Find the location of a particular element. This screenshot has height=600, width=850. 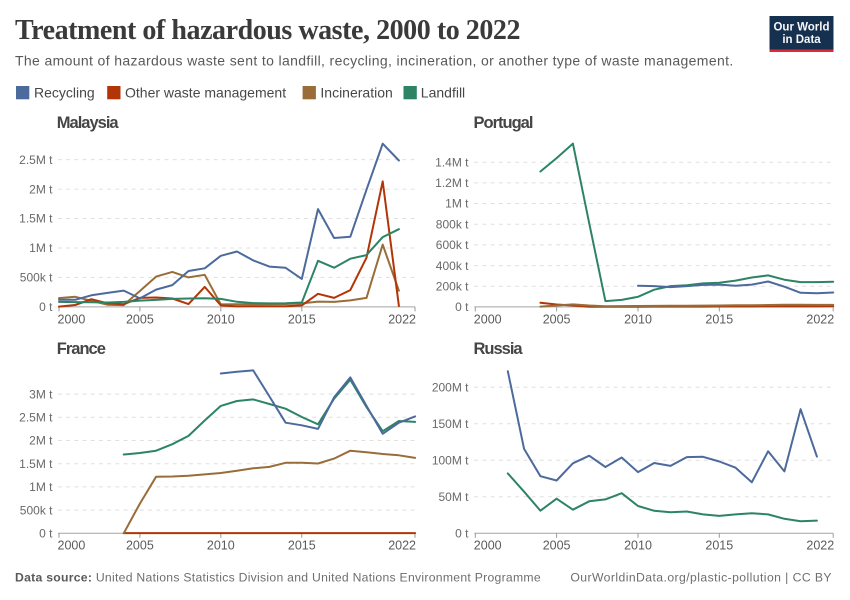

svg-text: France is located at coordinates (81, 349).